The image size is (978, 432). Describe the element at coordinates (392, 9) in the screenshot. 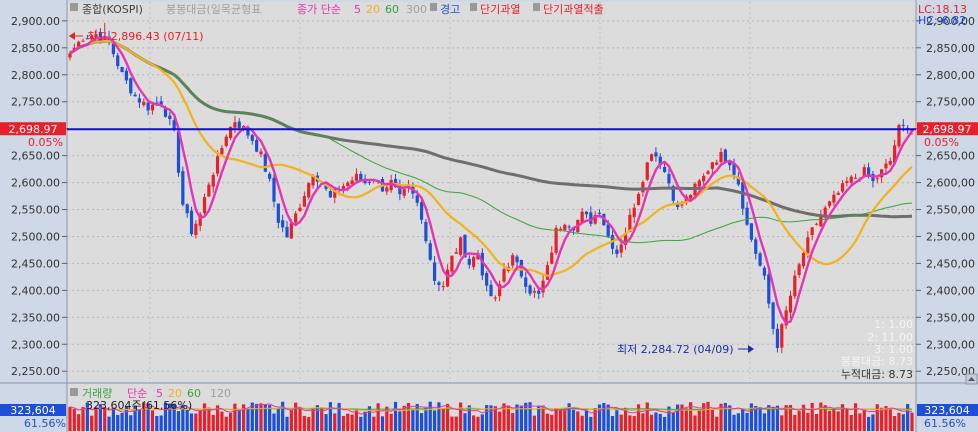

I see `legend-ma60: 60` at that location.